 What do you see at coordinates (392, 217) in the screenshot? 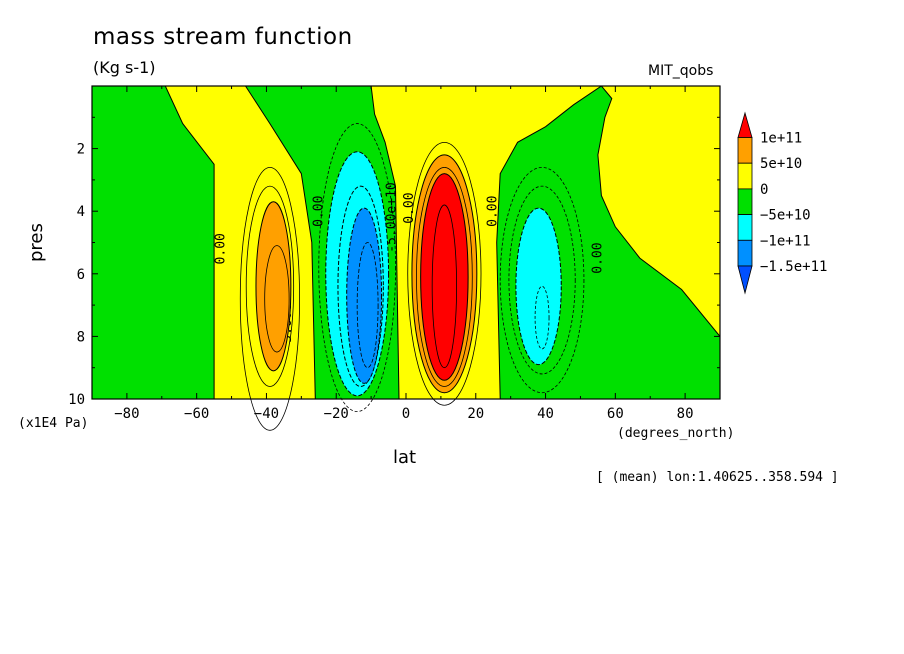
I see `contour-label-5: -5.00e+10` at bounding box center [392, 217].